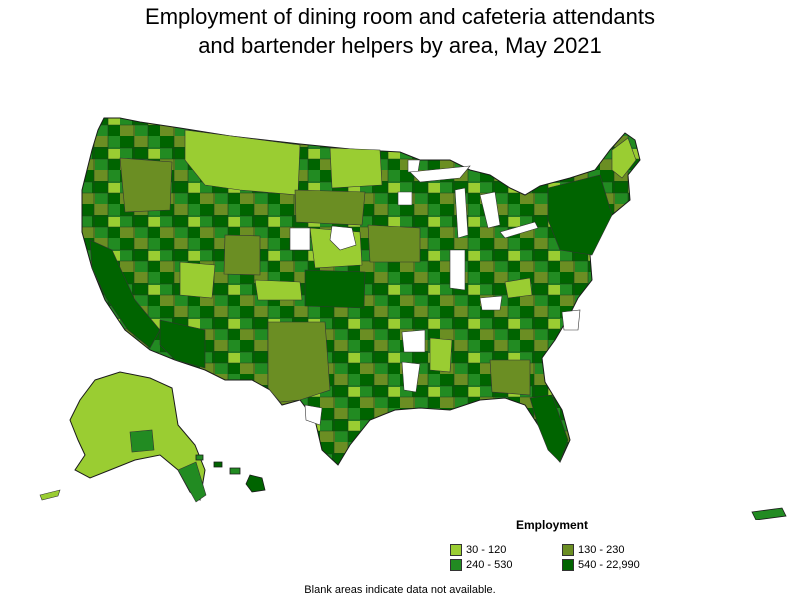 Image resolution: width=800 pixels, height=600 pixels. What do you see at coordinates (242, 162) in the screenshot?
I see `region-montana` at bounding box center [242, 162].